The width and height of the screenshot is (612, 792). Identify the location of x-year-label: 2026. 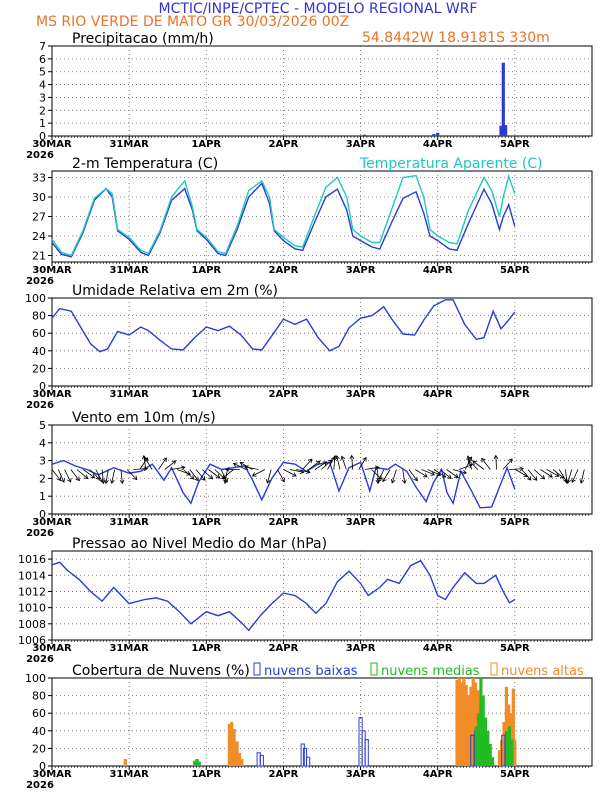
(40, 405).